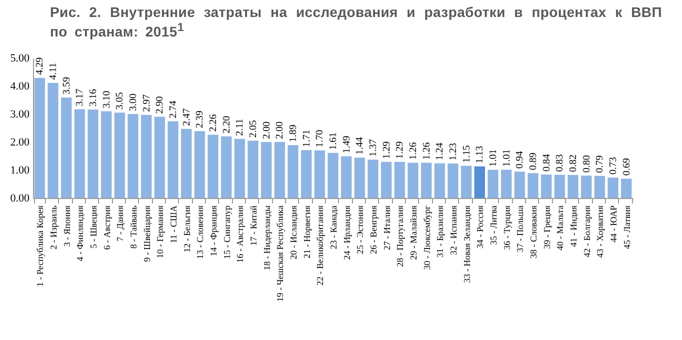 The width and height of the screenshot is (682, 340). What do you see at coordinates (467, 244) in the screenshot?
I see `x-tick-label: 33 - Новая Зеландия` at bounding box center [467, 244].